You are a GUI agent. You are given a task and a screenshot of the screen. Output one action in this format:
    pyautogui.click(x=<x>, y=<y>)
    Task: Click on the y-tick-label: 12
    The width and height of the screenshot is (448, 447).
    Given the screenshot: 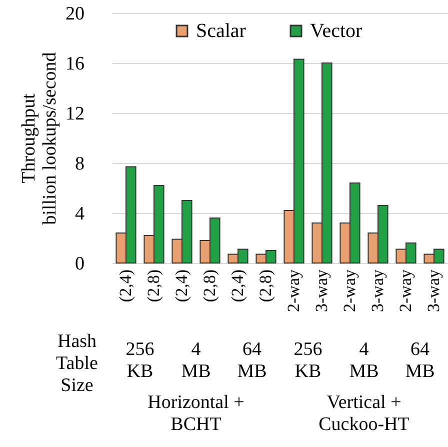 What is the action you would take?
    pyautogui.click(x=75, y=114)
    